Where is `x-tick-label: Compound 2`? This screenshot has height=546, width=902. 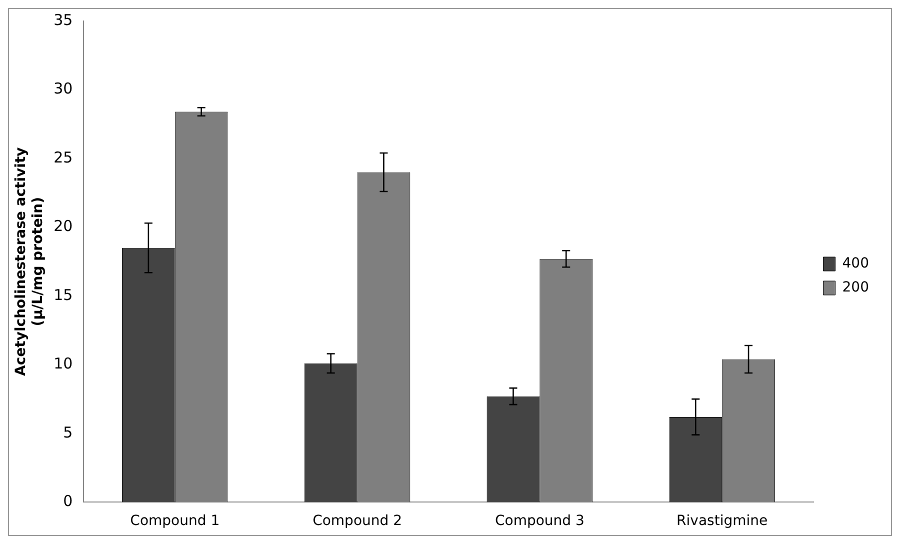
x-tick-label: Compound 2 is located at coordinates (357, 521).